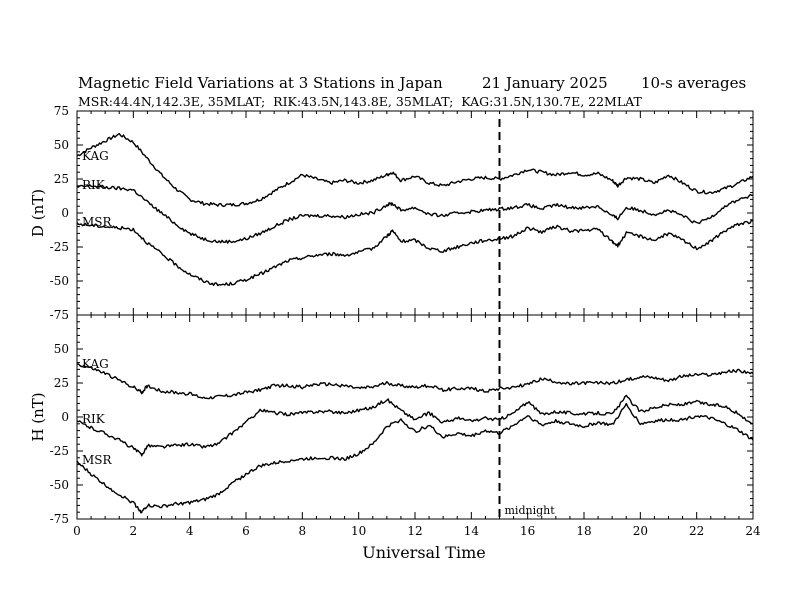 The width and height of the screenshot is (792, 612). I want to click on x-axis-label: Universal Time, so click(423, 552).